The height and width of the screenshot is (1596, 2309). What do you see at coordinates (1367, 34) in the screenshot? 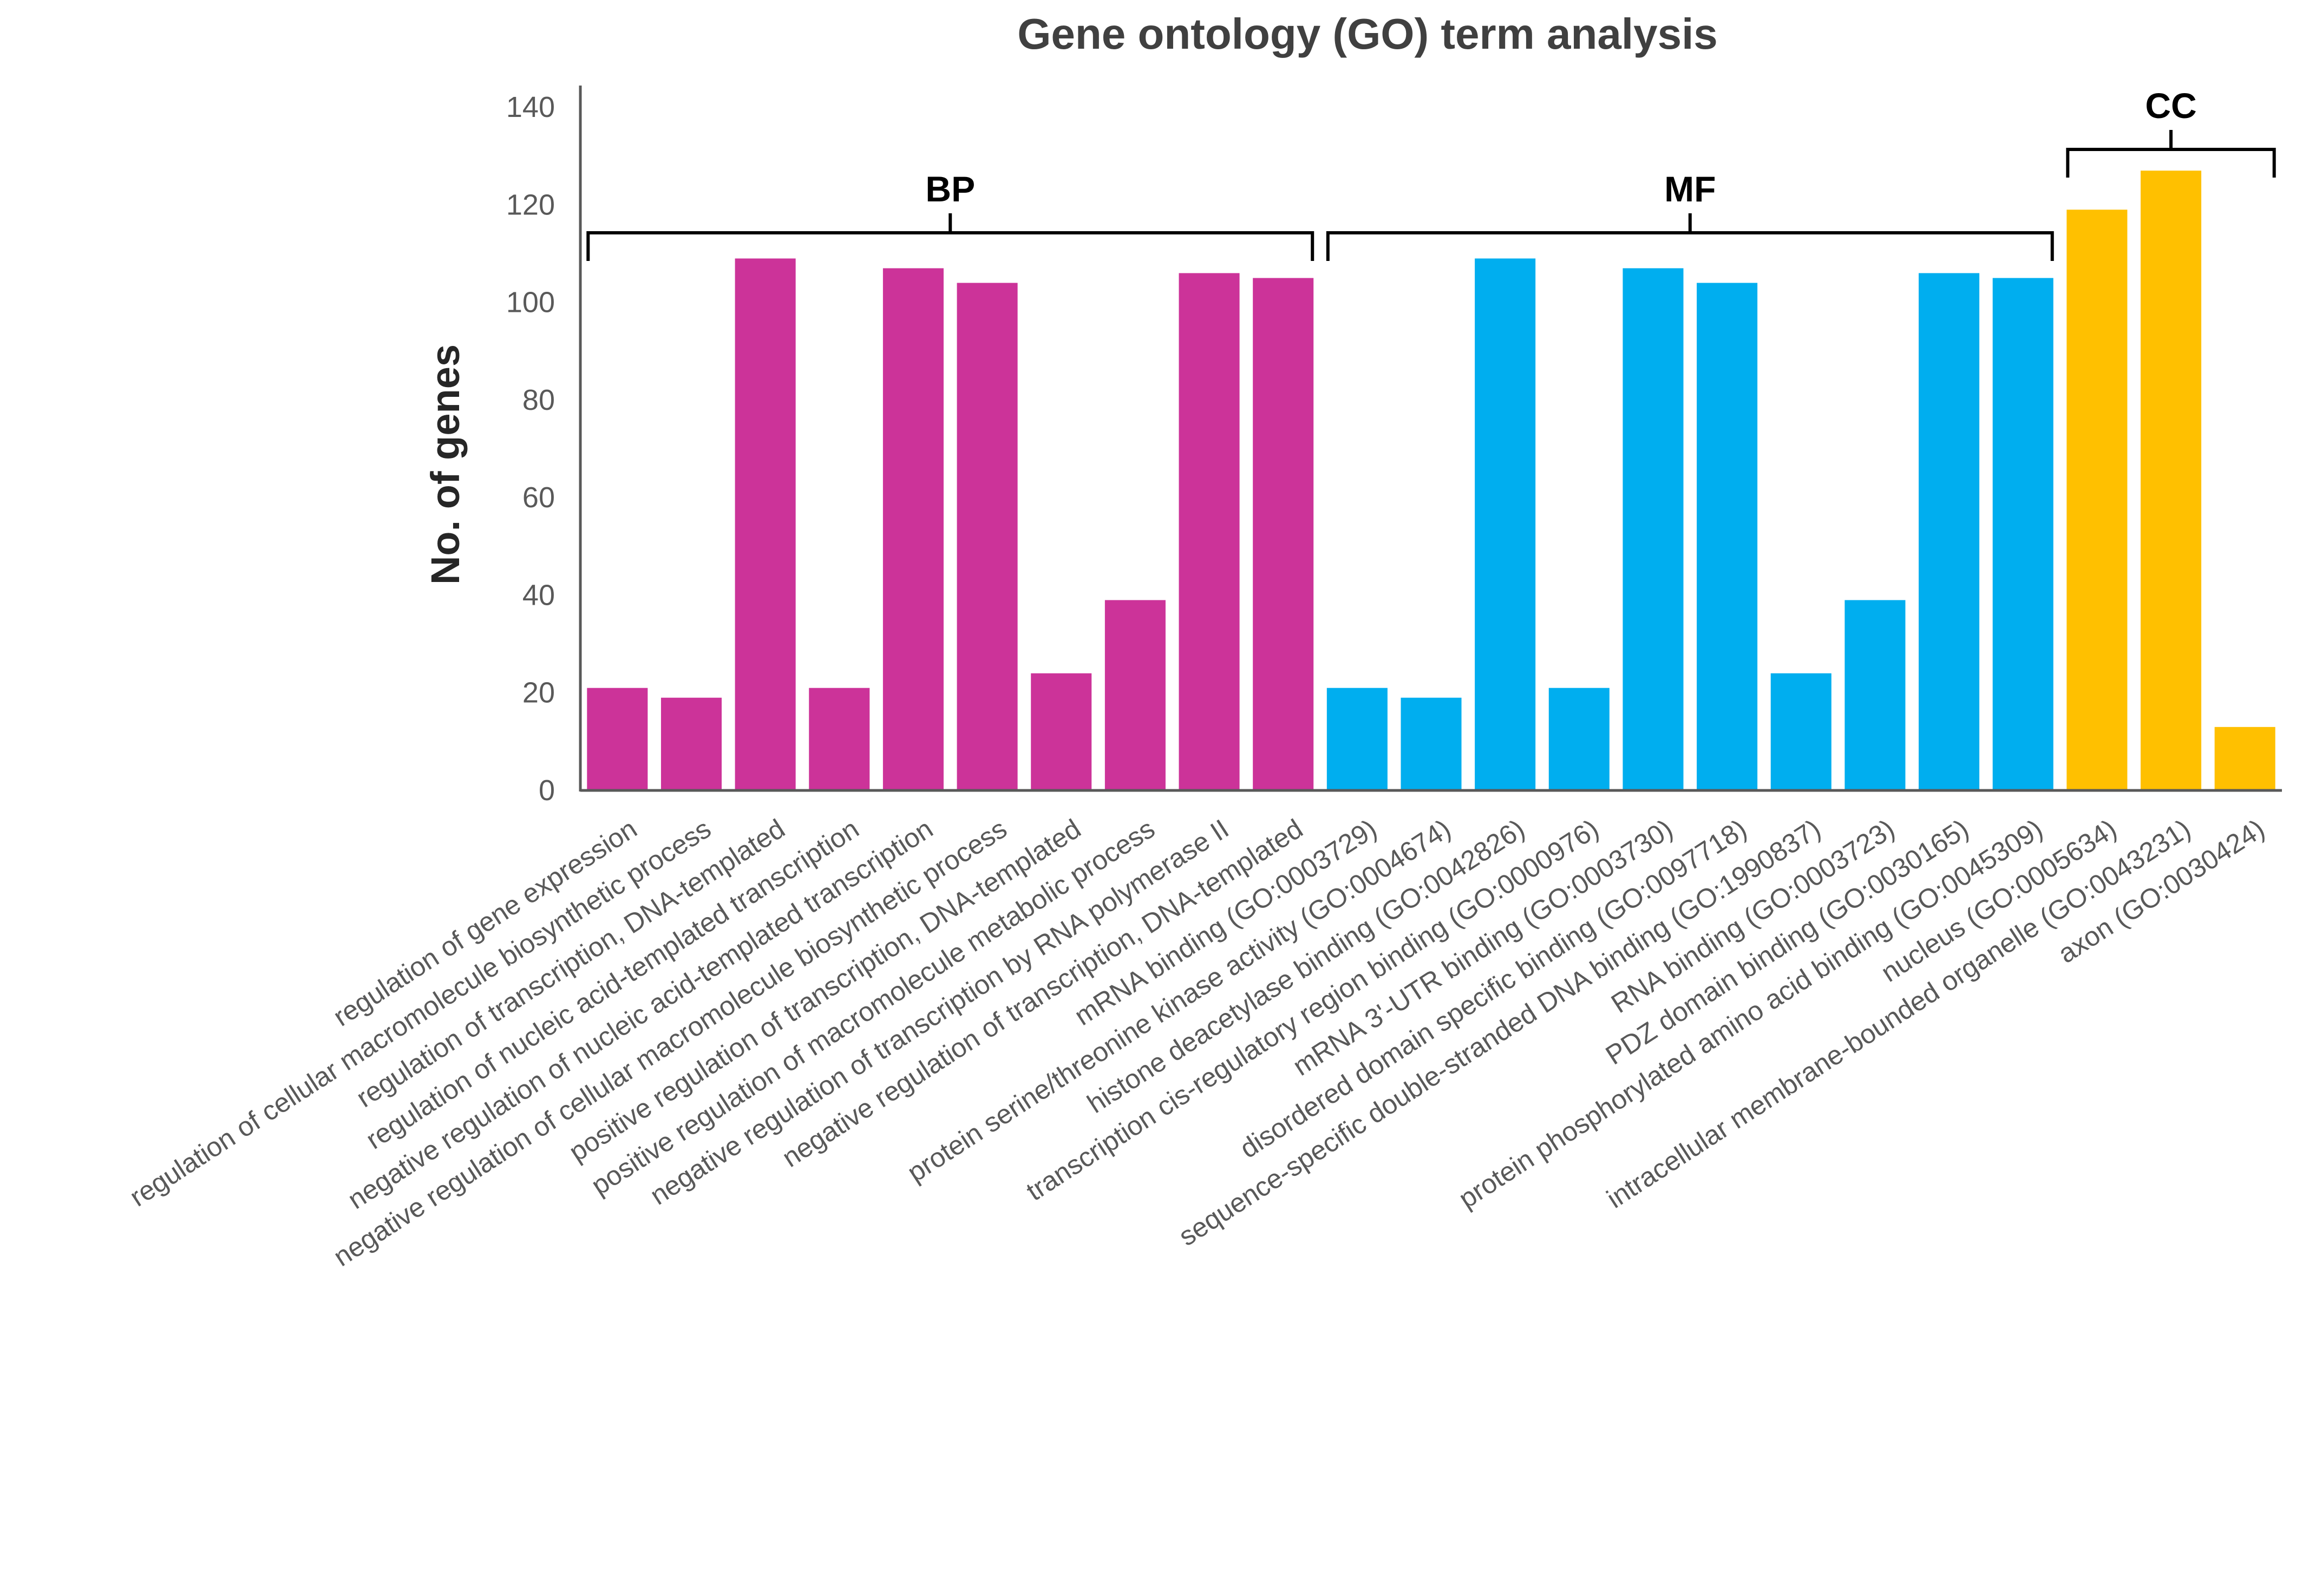
I see `chart-title: Gene ontology (GO) term analysis` at bounding box center [1367, 34].